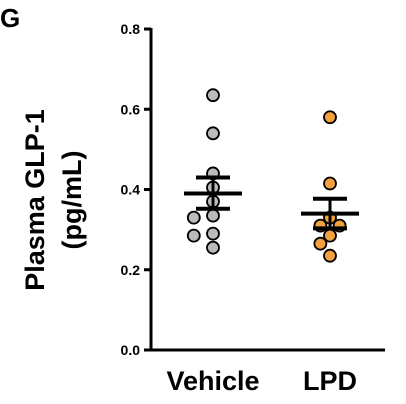 This screenshot has height=404, width=406. I want to click on y-tick-label: 0.0, so click(131, 350).